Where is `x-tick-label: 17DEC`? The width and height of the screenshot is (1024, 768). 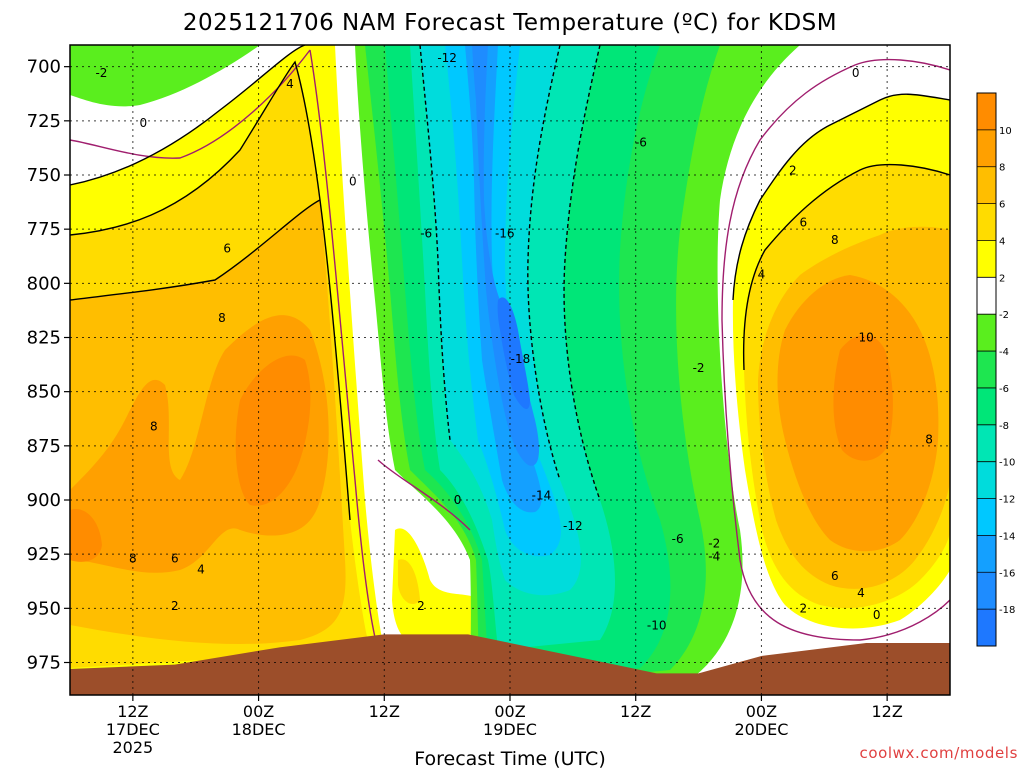 x-tick-label: 17DEC is located at coordinates (133, 729).